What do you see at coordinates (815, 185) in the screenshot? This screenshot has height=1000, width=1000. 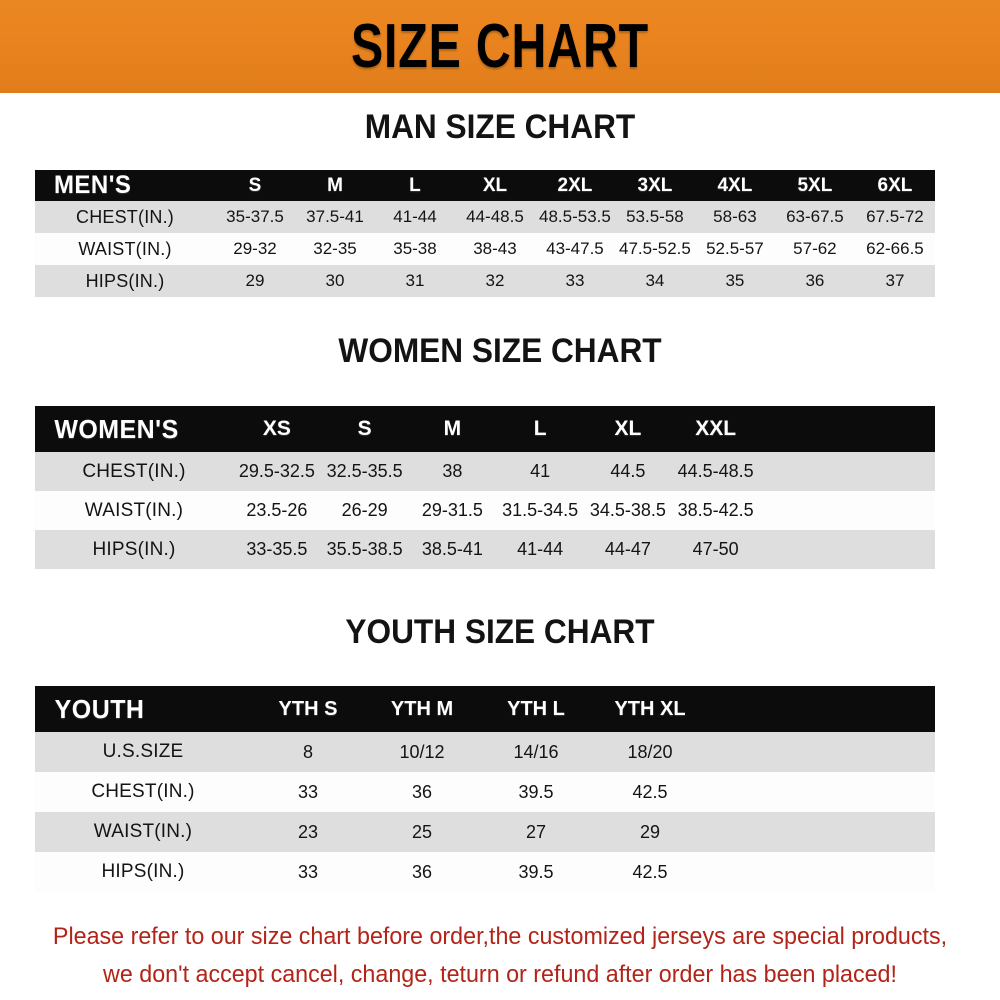 I see `column-header-5xl: 5XL` at bounding box center [815, 185].